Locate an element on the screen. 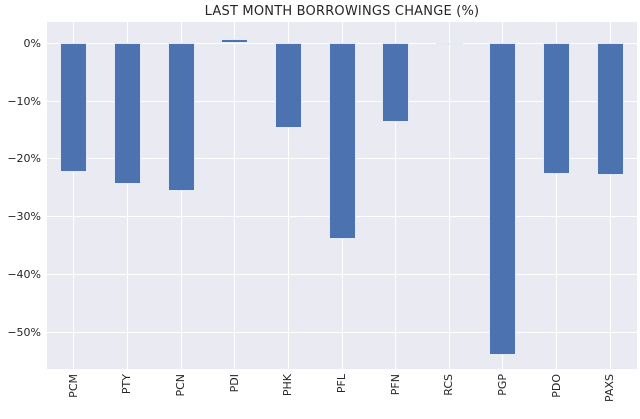  x-tick-label: PAXS is located at coordinates (610, 388).